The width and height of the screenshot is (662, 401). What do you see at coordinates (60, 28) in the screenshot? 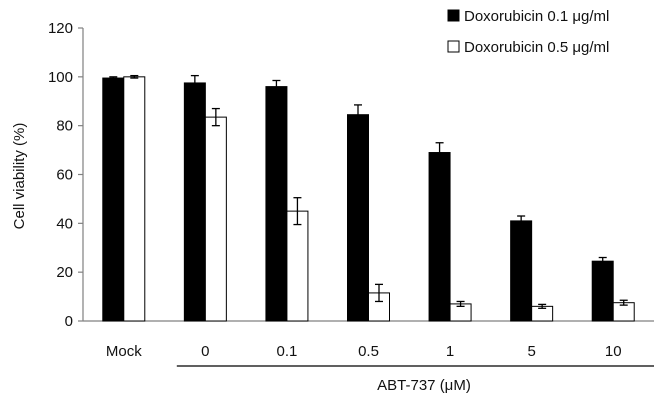
I see `y-tick-label: 120` at bounding box center [60, 28].